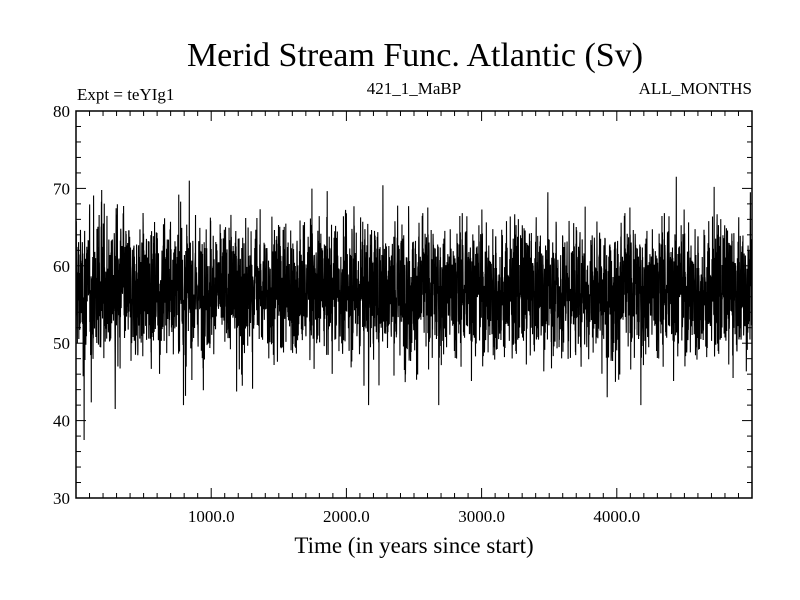  What do you see at coordinates (211, 516) in the screenshot?
I see `x-tick-label: 1000.0` at bounding box center [211, 516].